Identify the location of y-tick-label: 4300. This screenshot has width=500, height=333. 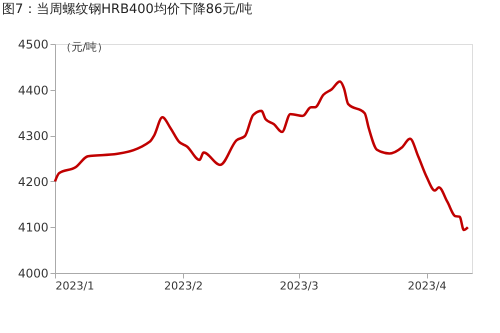
(33, 136).